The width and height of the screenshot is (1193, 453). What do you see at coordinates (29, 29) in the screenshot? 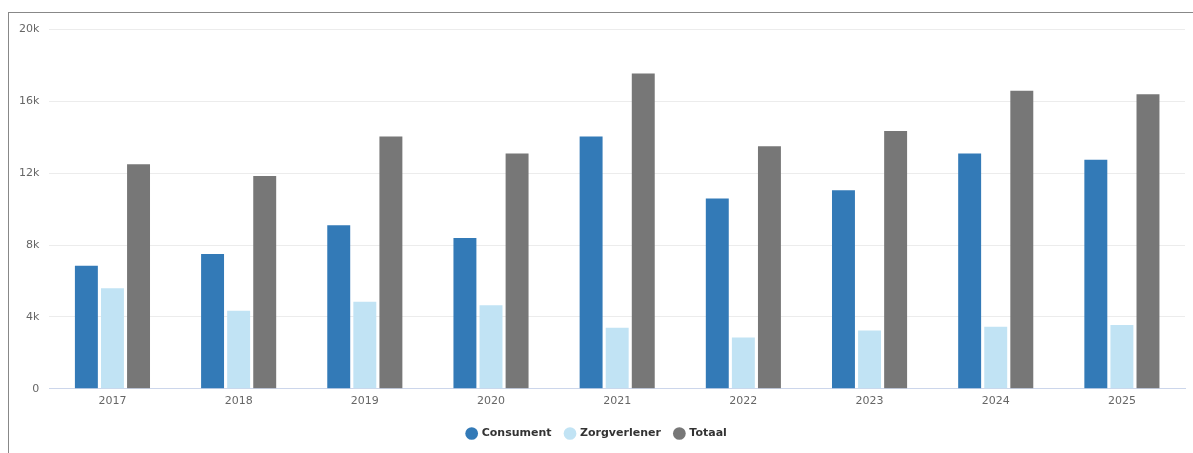
I see `y-tick-label: 20k` at bounding box center [29, 29].